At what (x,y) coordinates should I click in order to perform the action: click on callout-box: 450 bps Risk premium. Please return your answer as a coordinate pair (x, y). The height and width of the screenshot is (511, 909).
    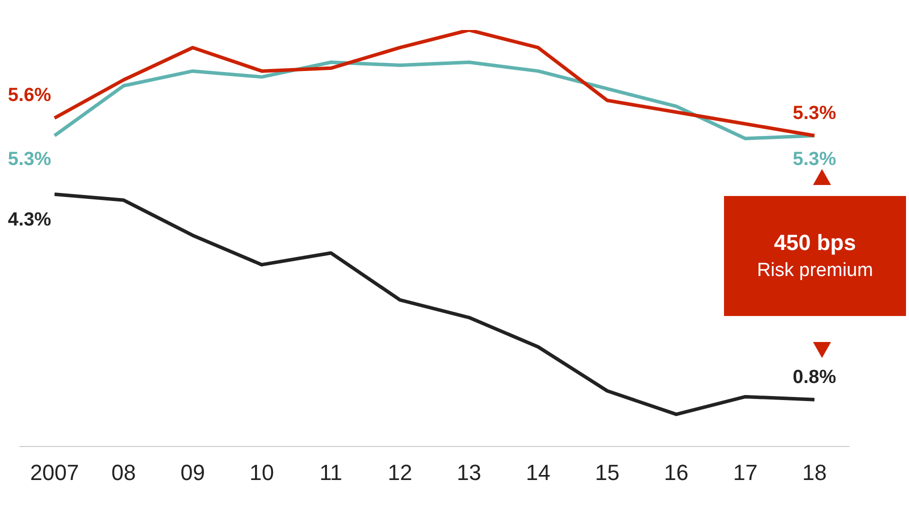
    Looking at the image, I should click on (815, 256).